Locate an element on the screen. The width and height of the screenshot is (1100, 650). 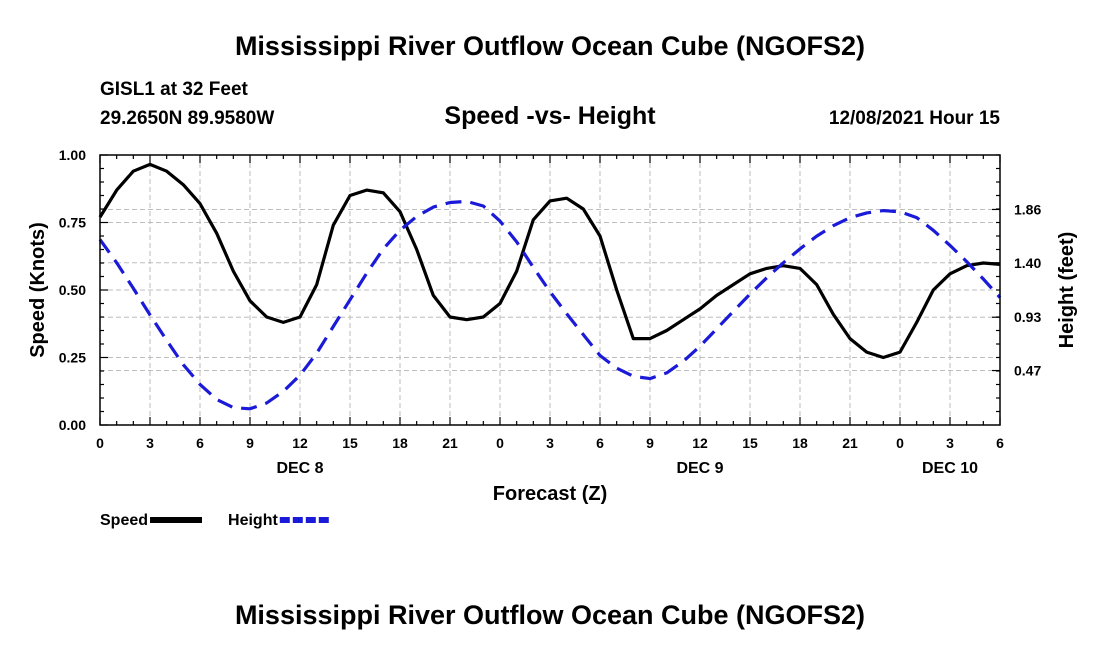
y-tick-label: 0.25 is located at coordinates (72, 358).